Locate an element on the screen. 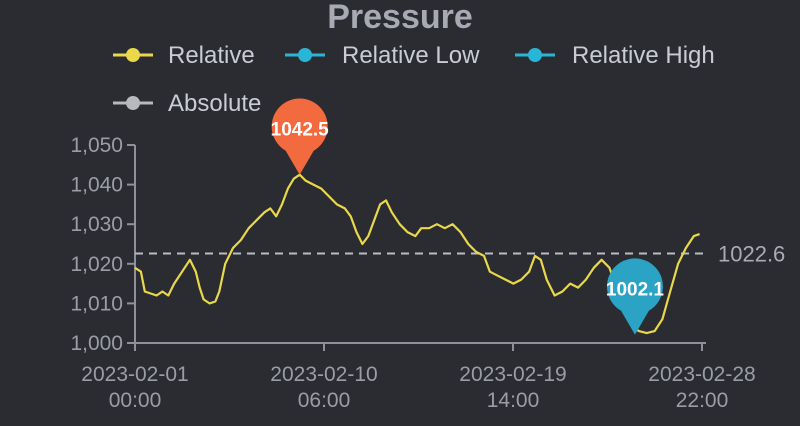 The image size is (800, 426). legend-item-relative-low: Relative Low is located at coordinates (382, 55).